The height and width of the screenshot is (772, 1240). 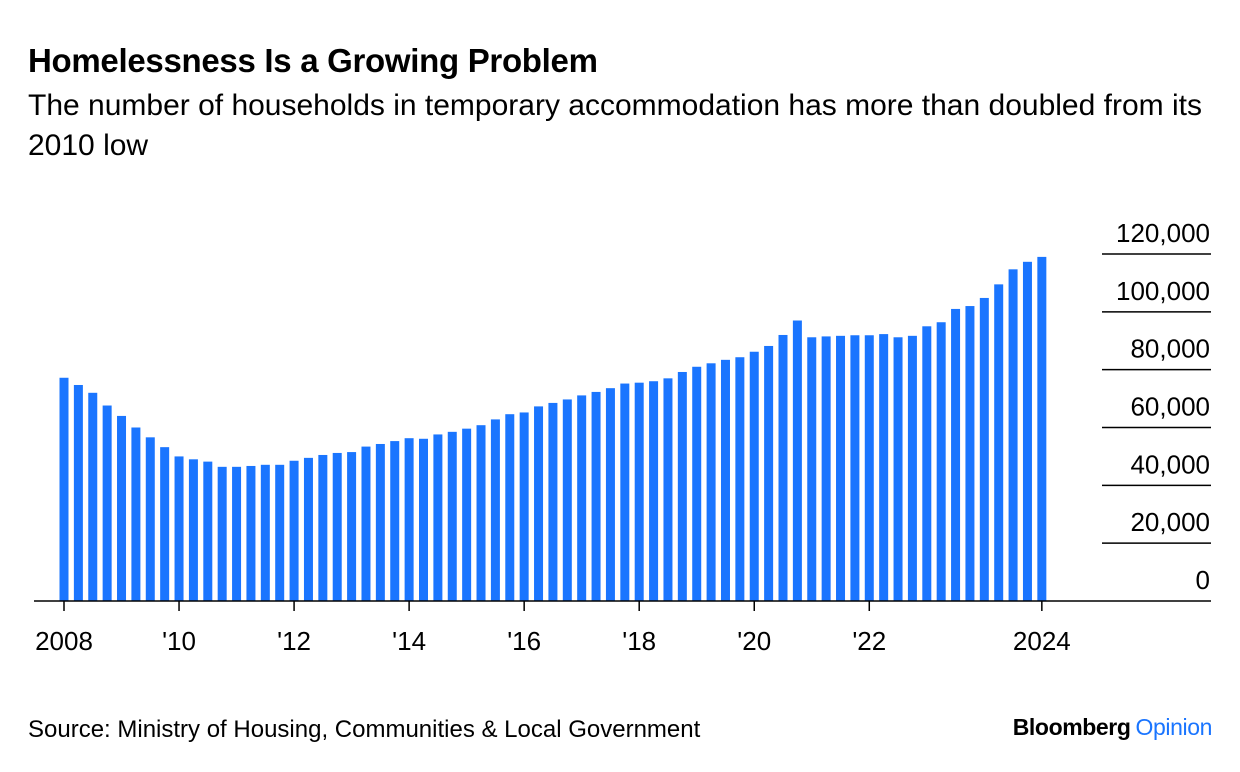 I want to click on y-axis-labels: 0 20,000 40,000 60,000 80,000 100,000 120,000, so click(x=1163, y=406).